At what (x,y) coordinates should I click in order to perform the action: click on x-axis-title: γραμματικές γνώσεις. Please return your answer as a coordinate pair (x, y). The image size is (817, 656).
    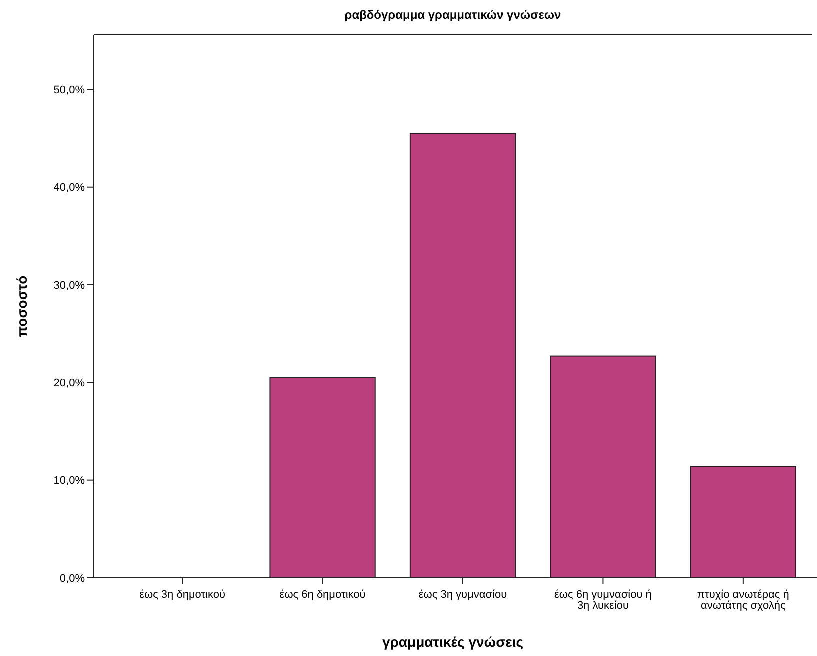
    Looking at the image, I should click on (453, 642).